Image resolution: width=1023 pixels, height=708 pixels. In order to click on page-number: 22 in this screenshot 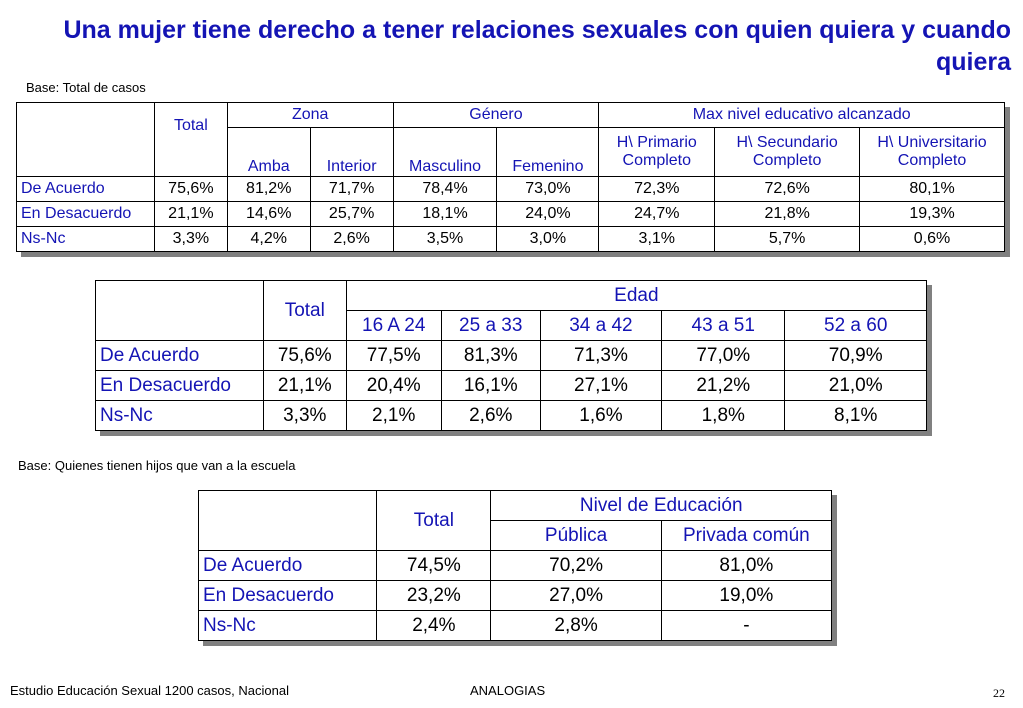, I will do `click(999, 693)`.